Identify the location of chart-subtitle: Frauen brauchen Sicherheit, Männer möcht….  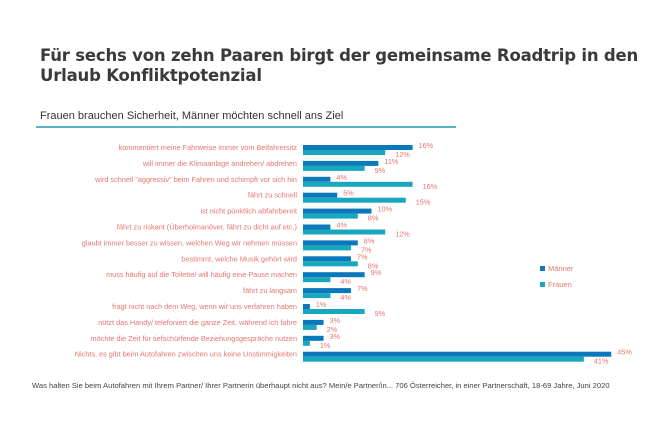
(192, 116).